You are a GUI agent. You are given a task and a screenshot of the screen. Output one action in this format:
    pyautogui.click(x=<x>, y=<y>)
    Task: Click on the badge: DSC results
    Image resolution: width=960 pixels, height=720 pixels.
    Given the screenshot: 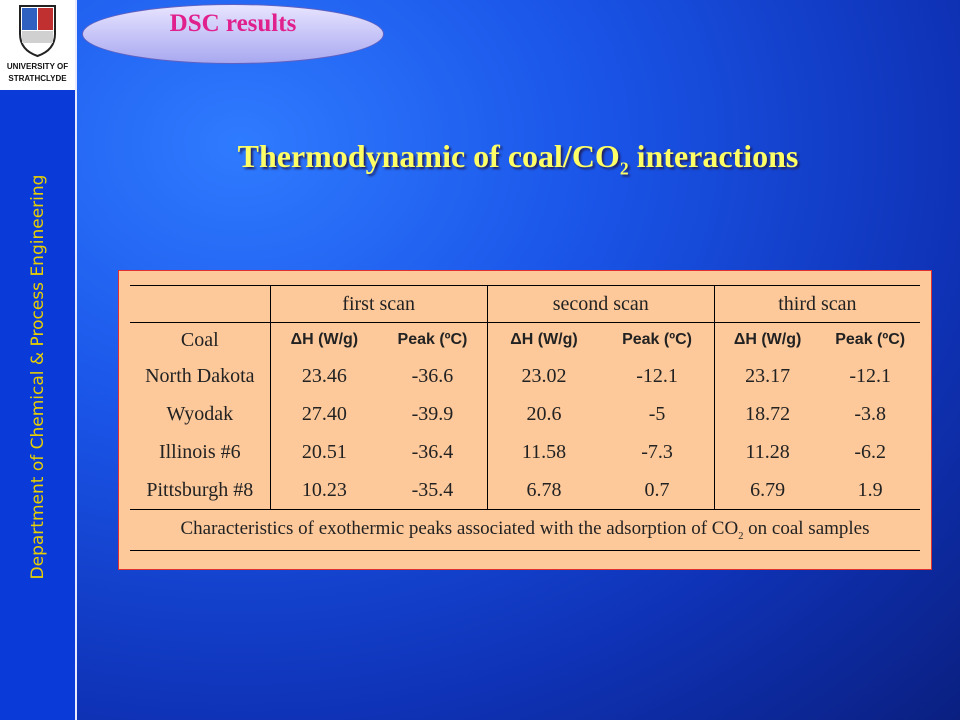 What is the action you would take?
    pyautogui.click(x=233, y=34)
    